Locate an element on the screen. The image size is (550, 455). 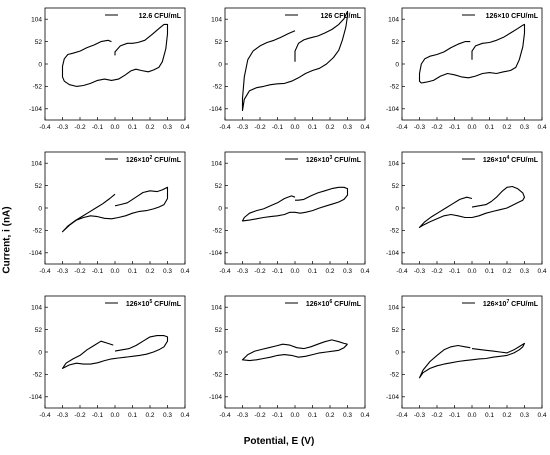
panel-label: 126×104 CFU/mL is located at coordinates (511, 159).